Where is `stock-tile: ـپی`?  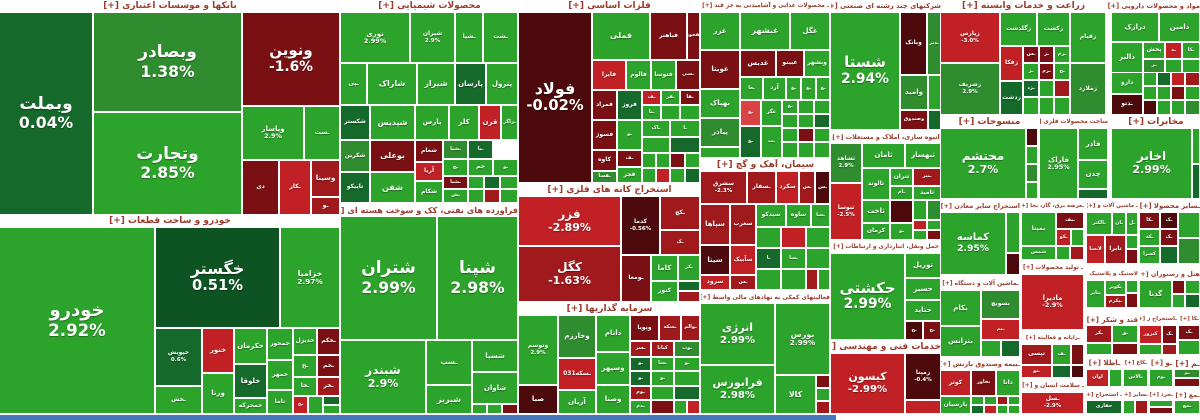 stock-tile: ـپی is located at coordinates (353, 84).